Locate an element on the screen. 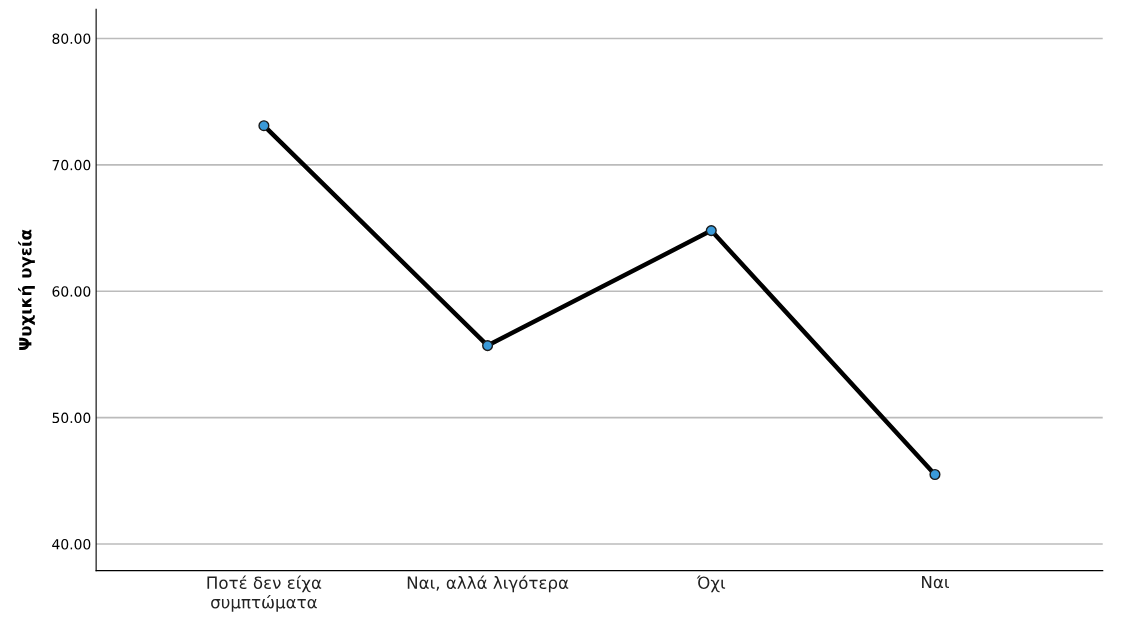  y-tick-label: 40.00 is located at coordinates (71, 544).